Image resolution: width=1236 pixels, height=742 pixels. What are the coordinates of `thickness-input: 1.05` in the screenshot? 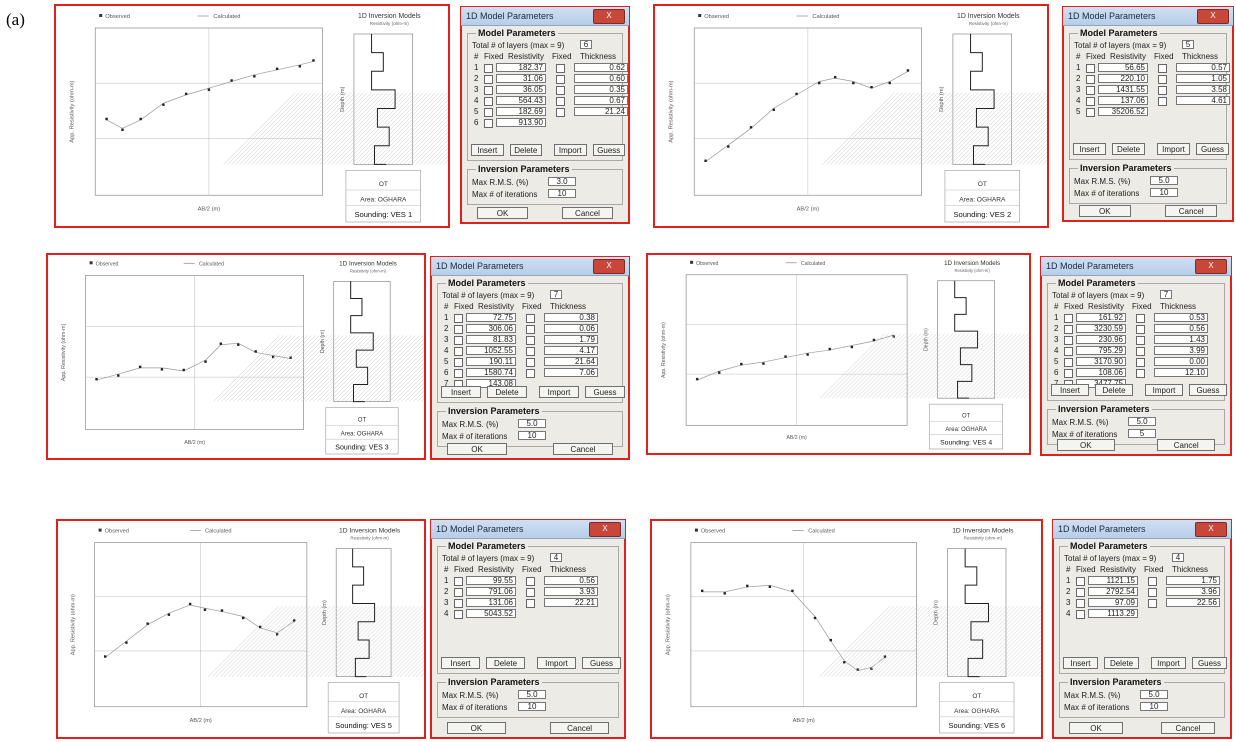 It's located at (1203, 78).